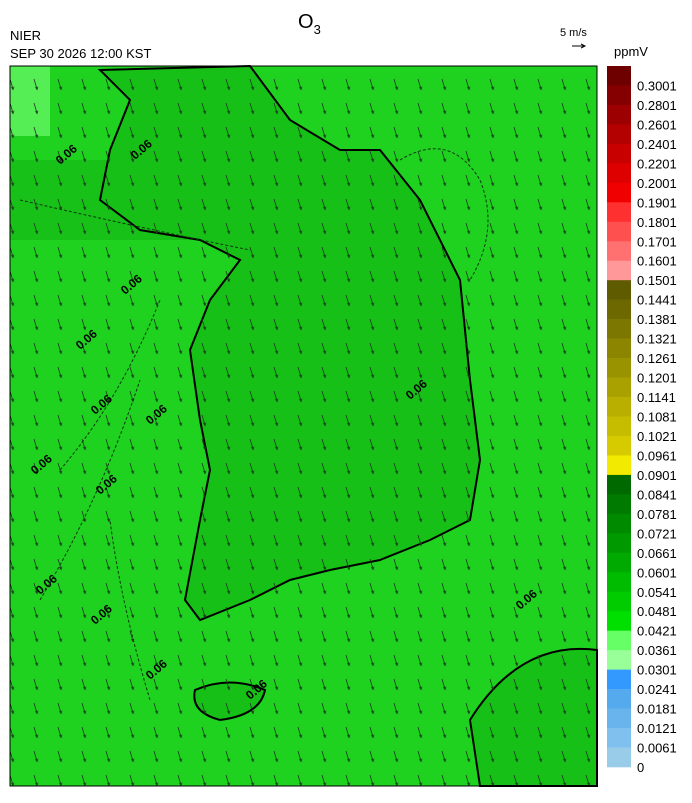  Describe the element at coordinates (657, 144) in the screenshot. I see `colorbar-label: 0.2401` at that location.